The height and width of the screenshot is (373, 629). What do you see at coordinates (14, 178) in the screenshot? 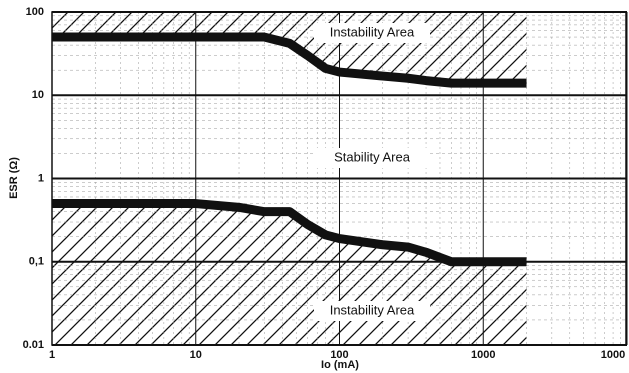
I see `y-axis-label: ESR (Ω)` at bounding box center [14, 178].